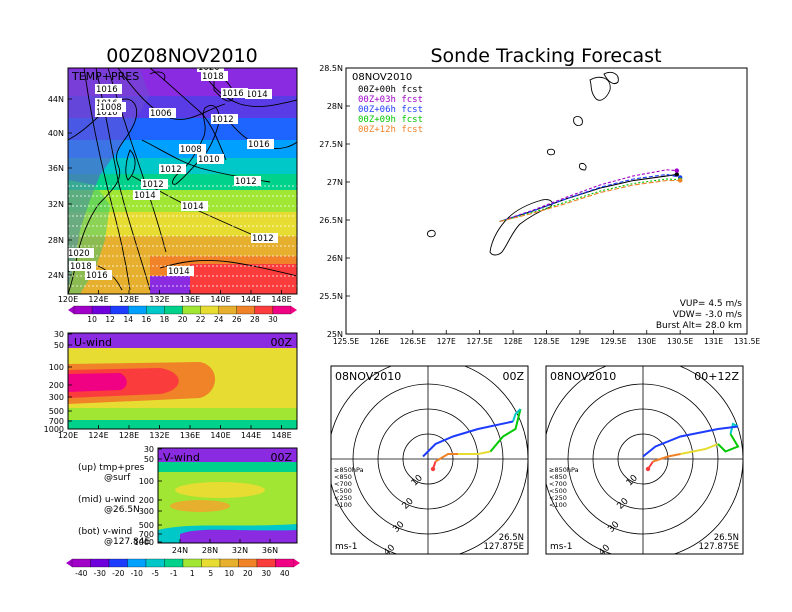  Describe the element at coordinates (56, 204) in the screenshot. I see `tp-lat-label: 32N` at that location.